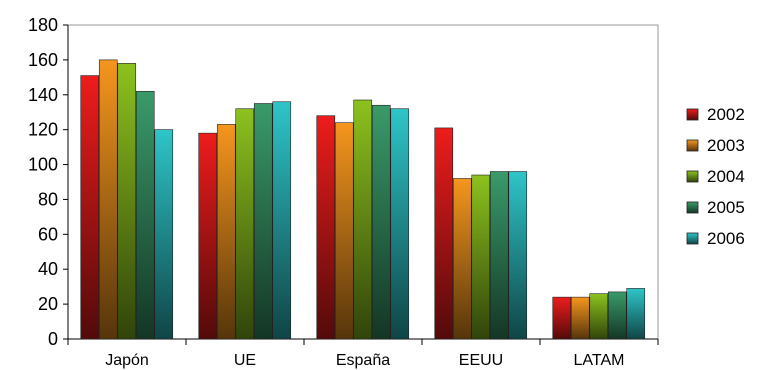  Describe the element at coordinates (90, 207) in the screenshot. I see `bar-2002-Japón` at that location.